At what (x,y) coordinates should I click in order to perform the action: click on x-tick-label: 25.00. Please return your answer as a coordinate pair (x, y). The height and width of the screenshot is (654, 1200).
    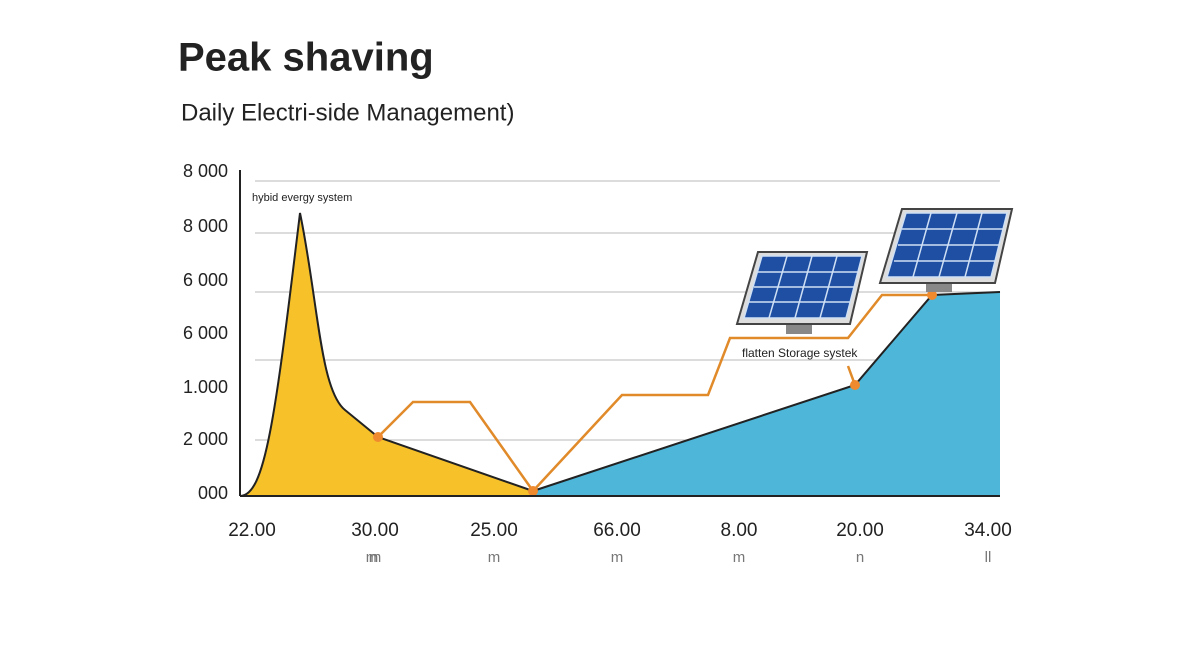
    Looking at the image, I should click on (494, 530).